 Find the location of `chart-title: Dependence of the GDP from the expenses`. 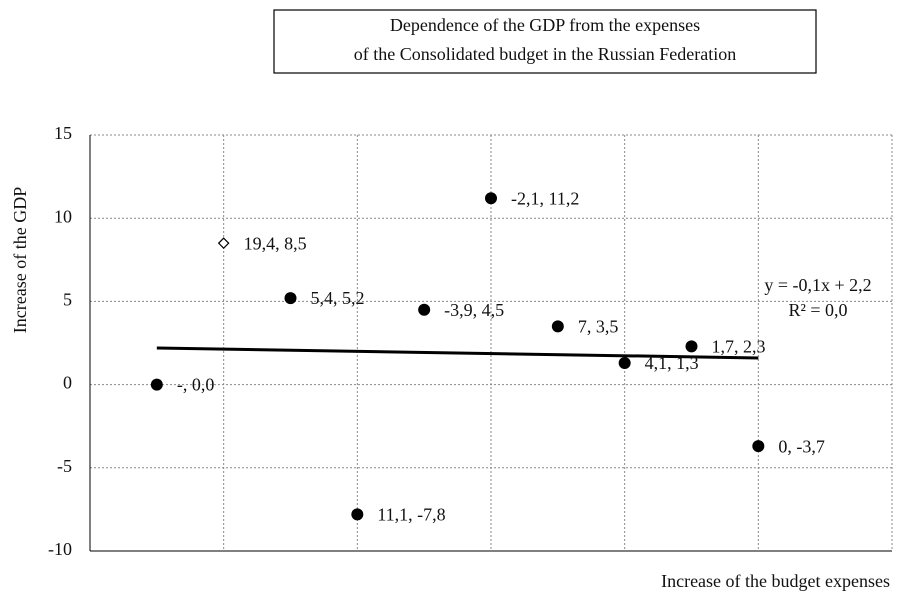

chart-title: Dependence of the GDP from the expenses is located at coordinates (545, 25).